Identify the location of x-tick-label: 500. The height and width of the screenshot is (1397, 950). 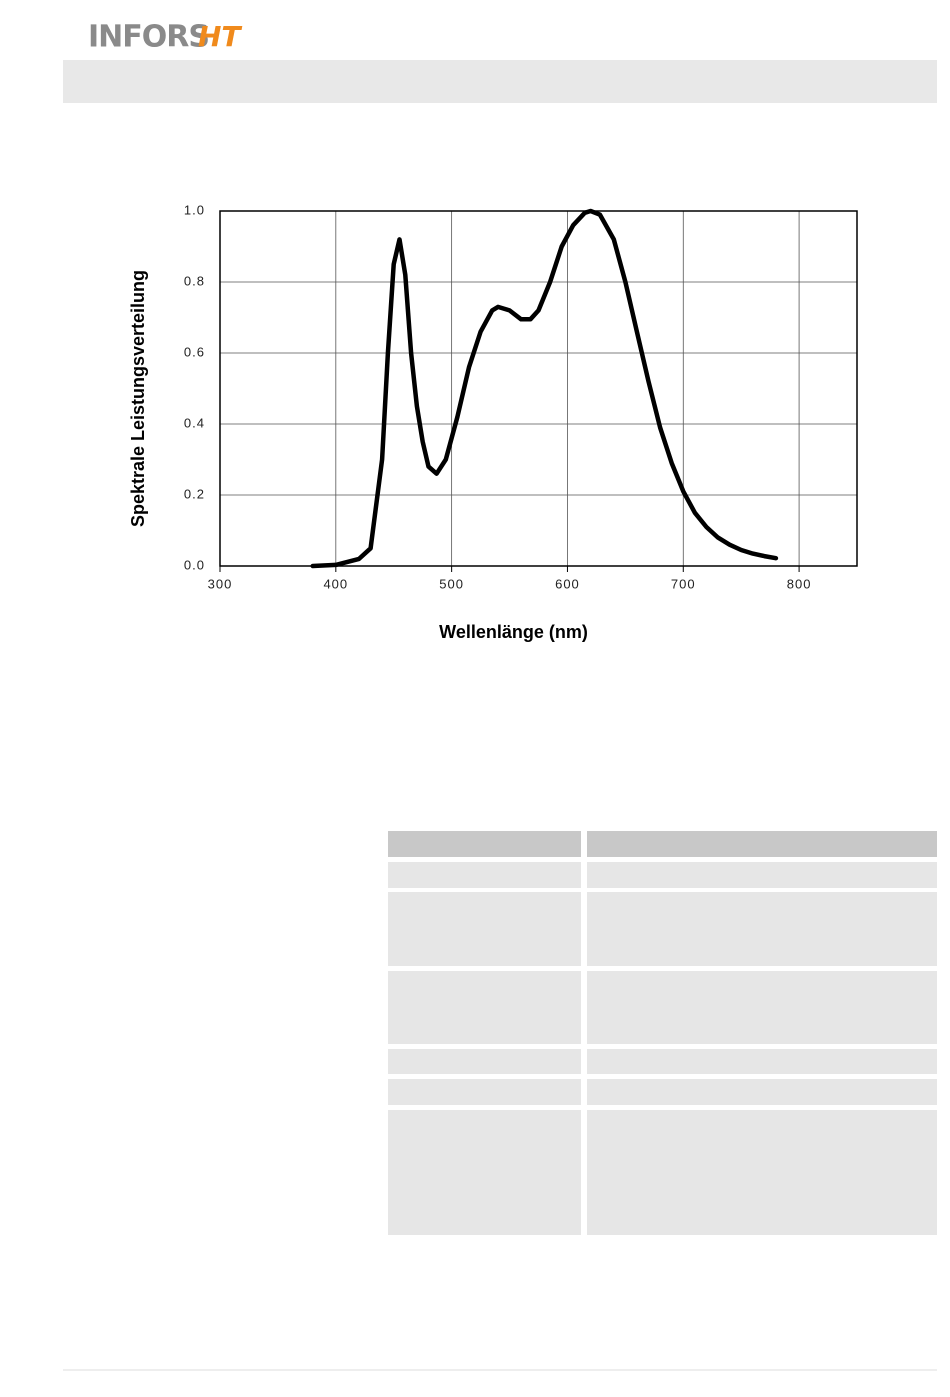
(451, 583).